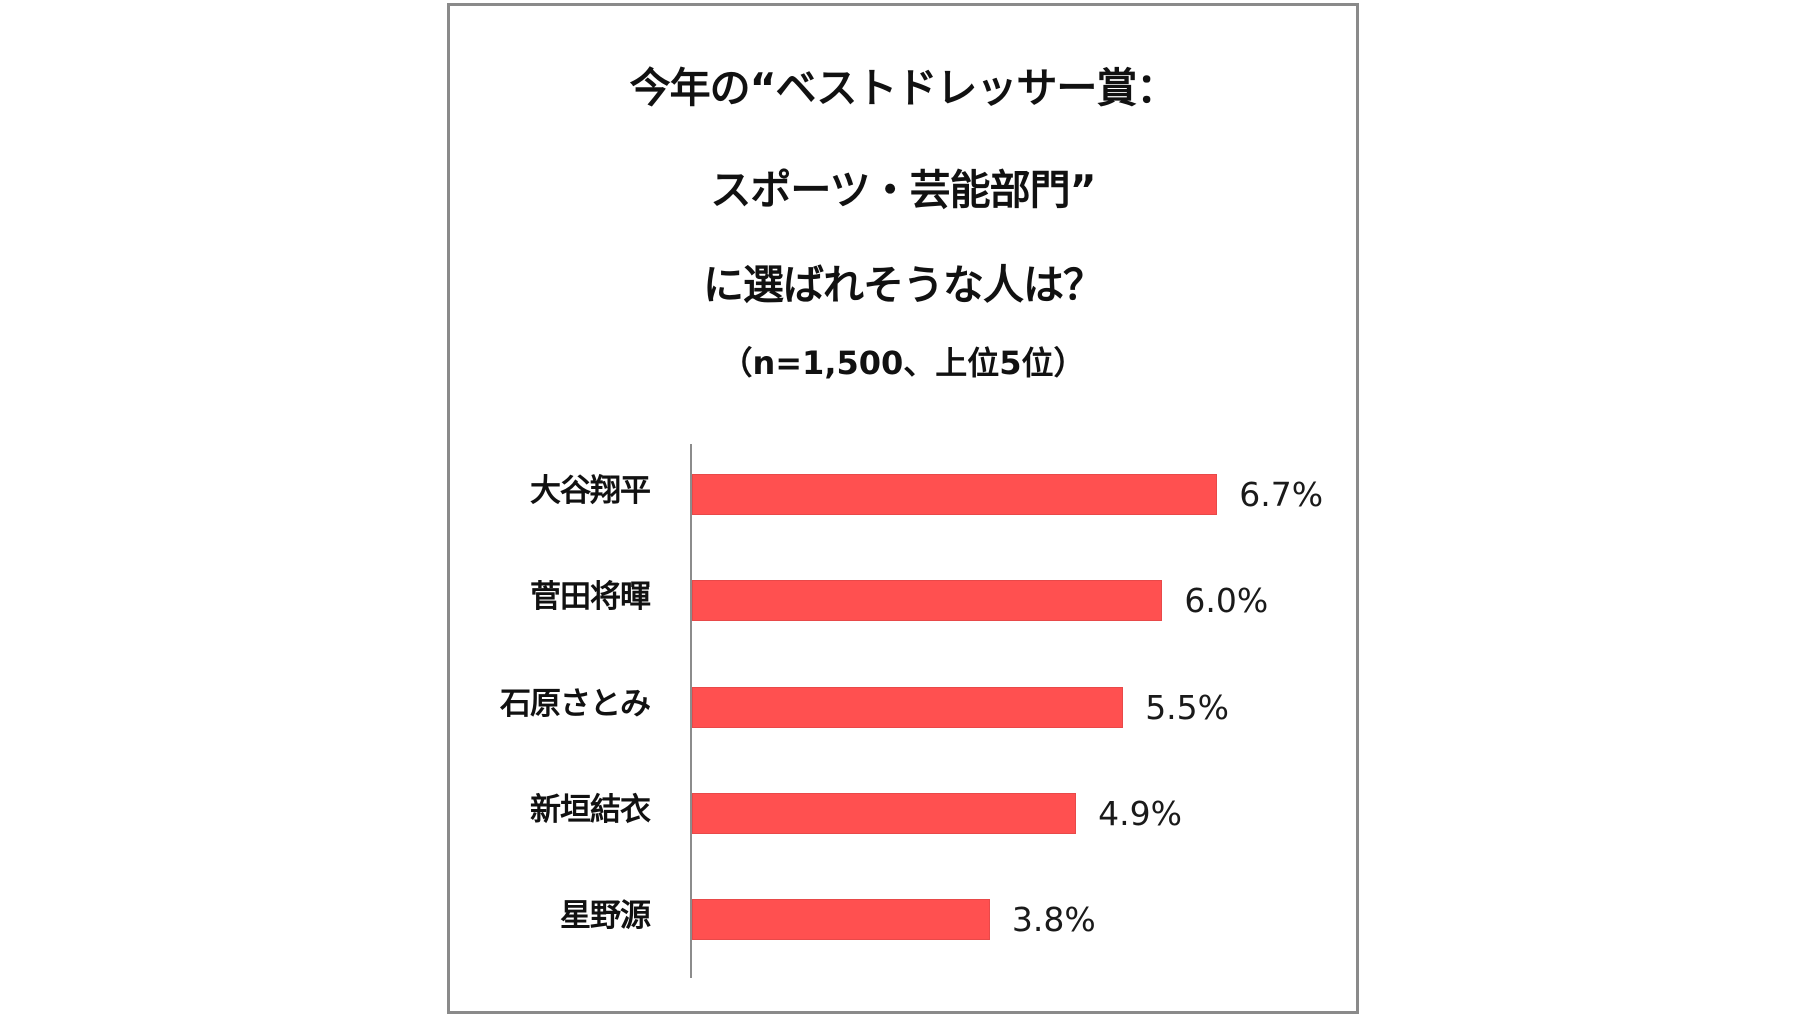  Describe the element at coordinates (1281, 494) in the screenshot. I see `value-label: 6.7%` at that location.